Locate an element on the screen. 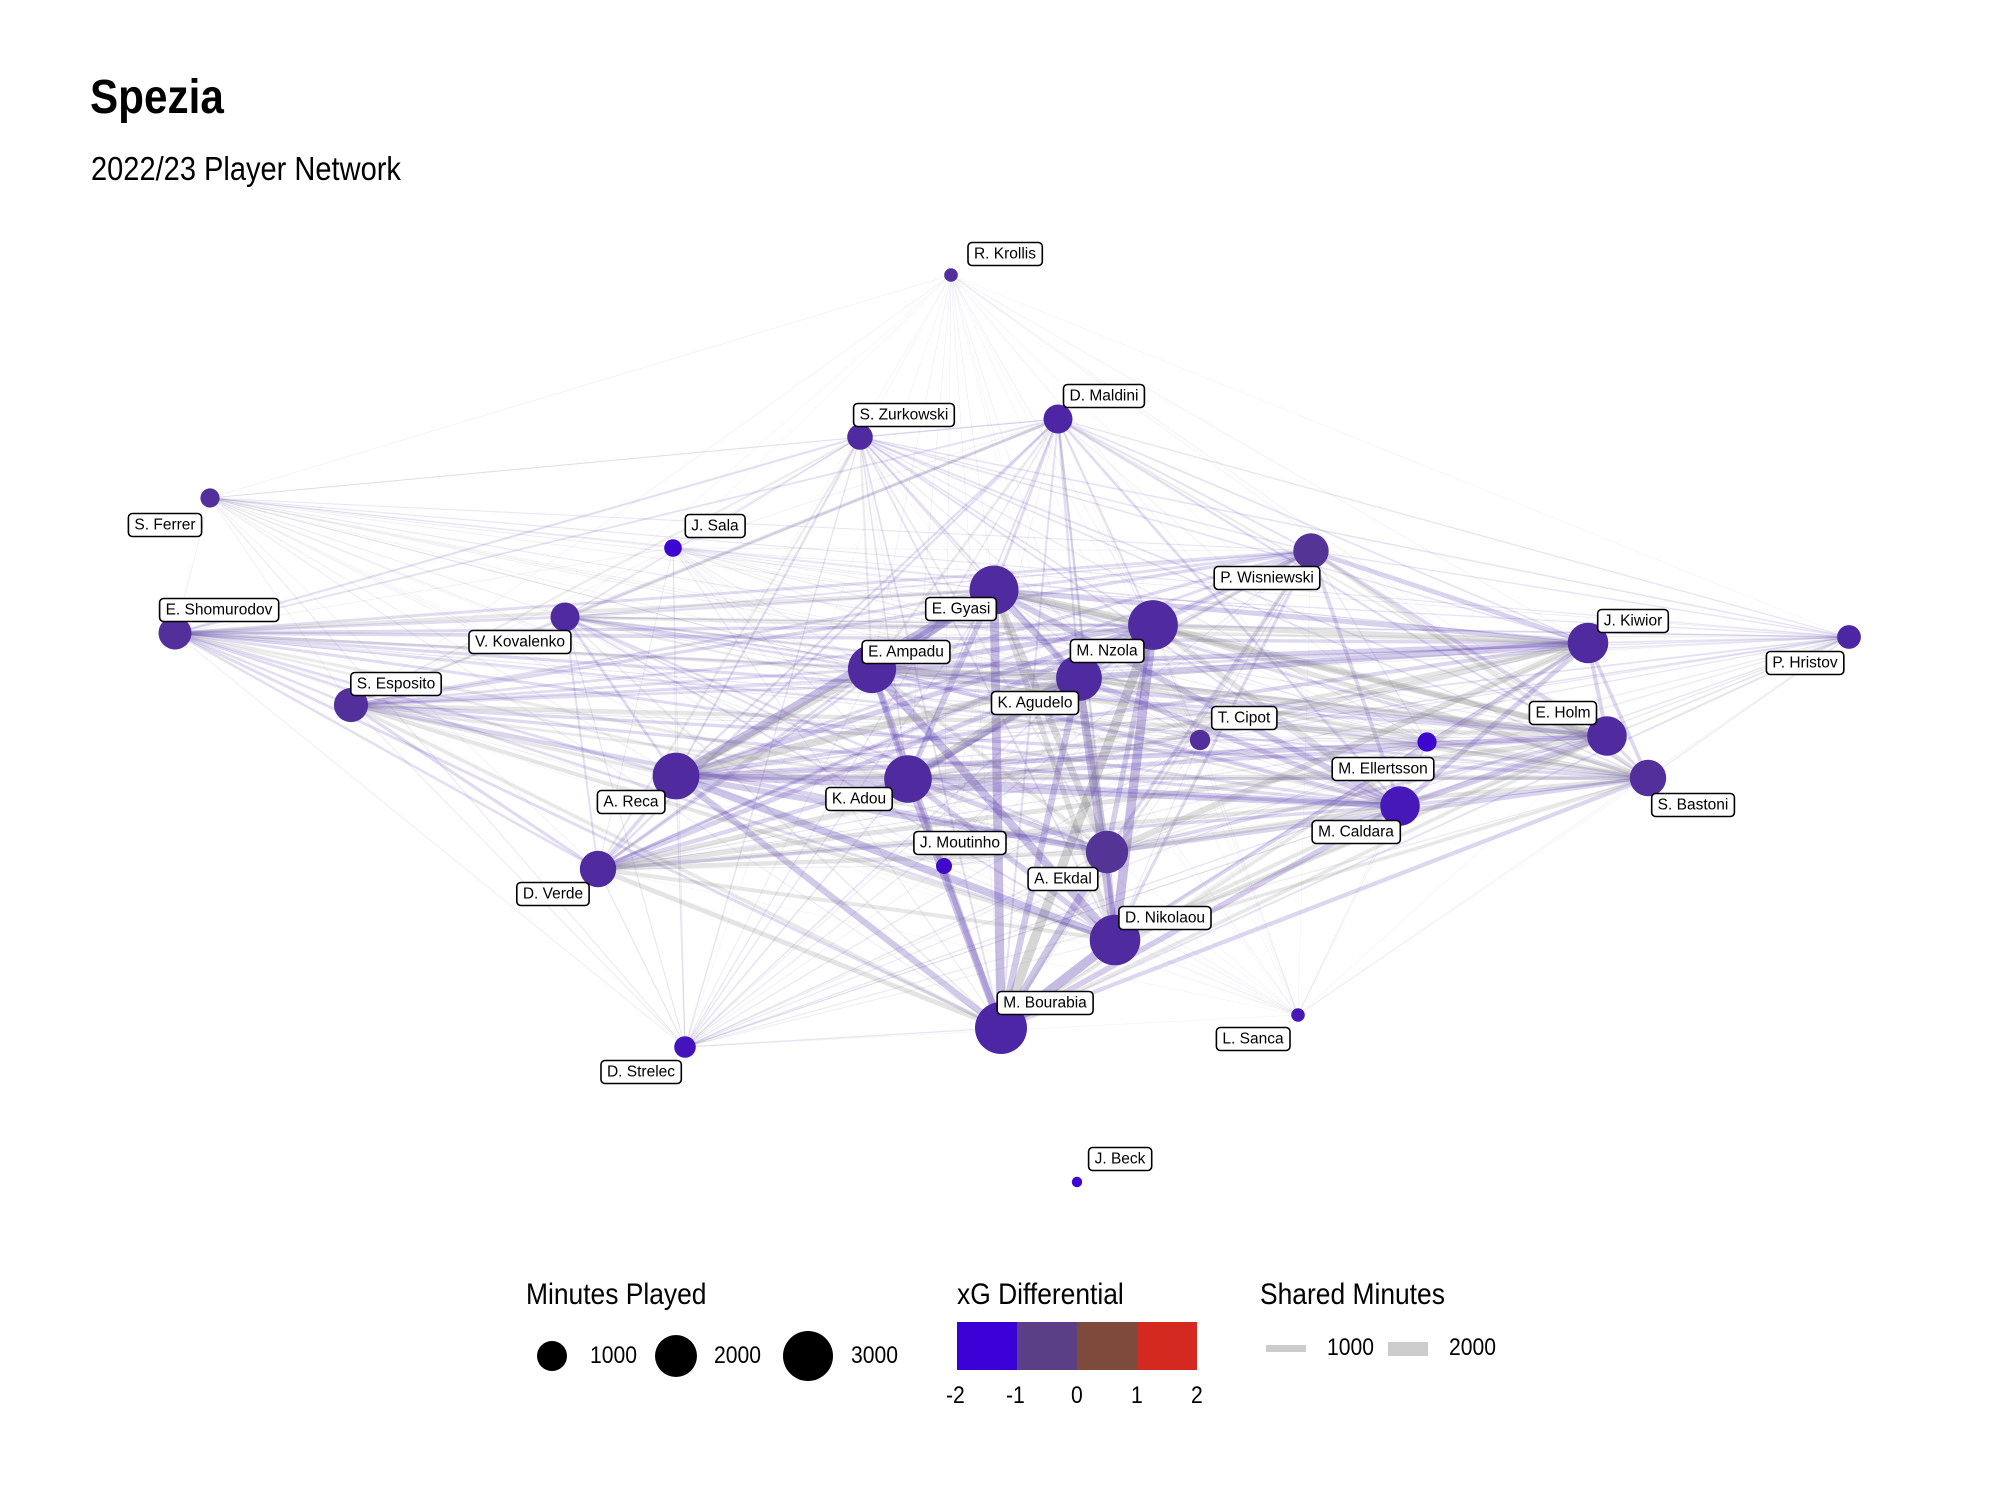  player-label-text: D. Strelec is located at coordinates (641, 1072).